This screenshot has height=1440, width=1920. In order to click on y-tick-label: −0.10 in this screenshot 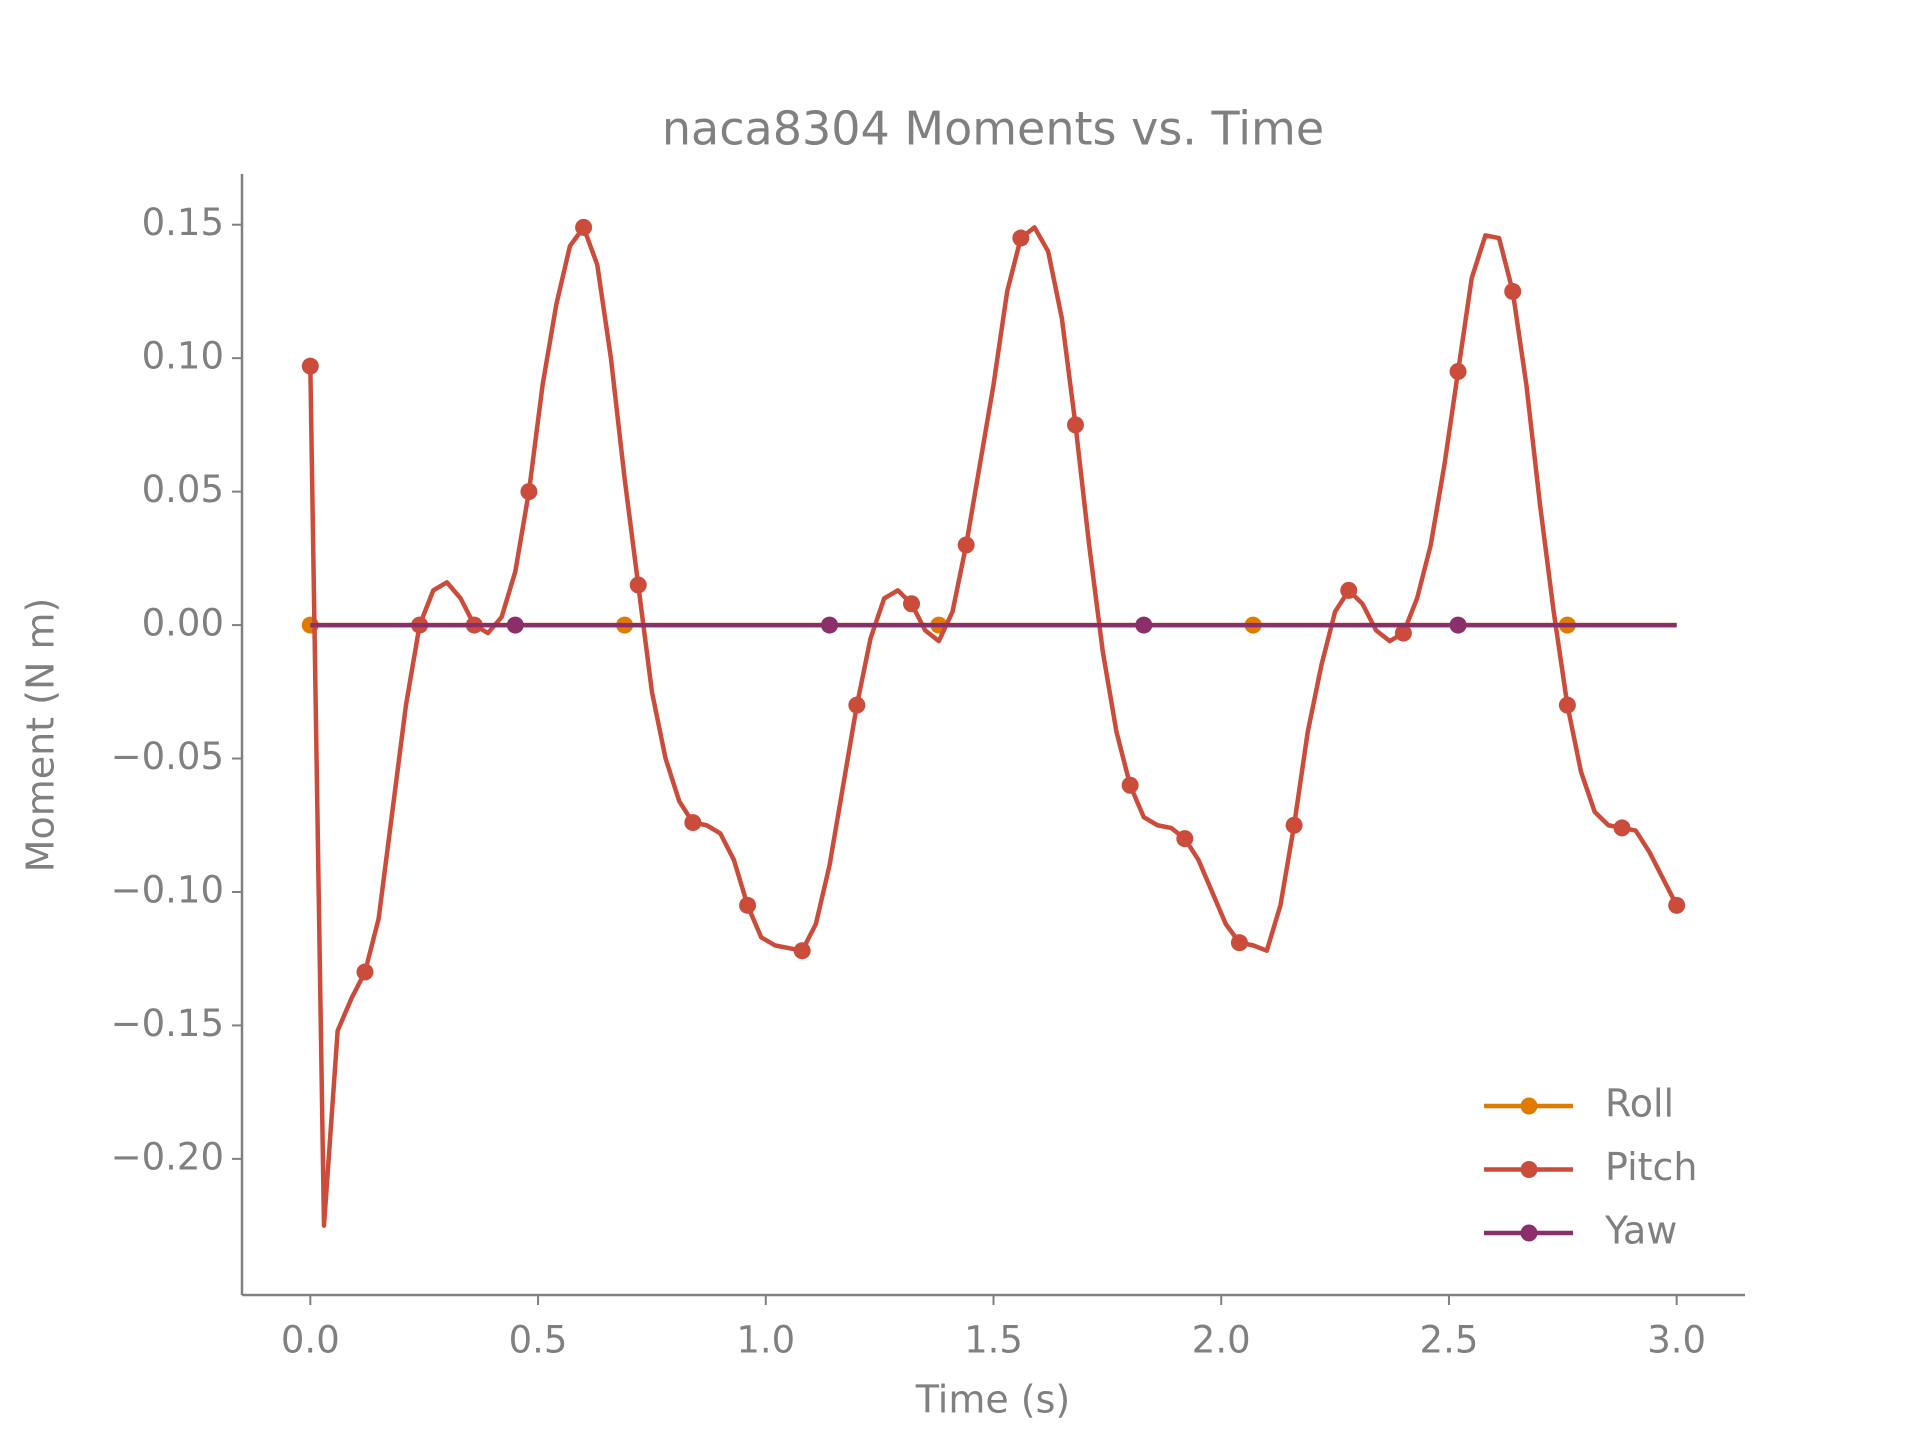, I will do `click(167, 889)`.